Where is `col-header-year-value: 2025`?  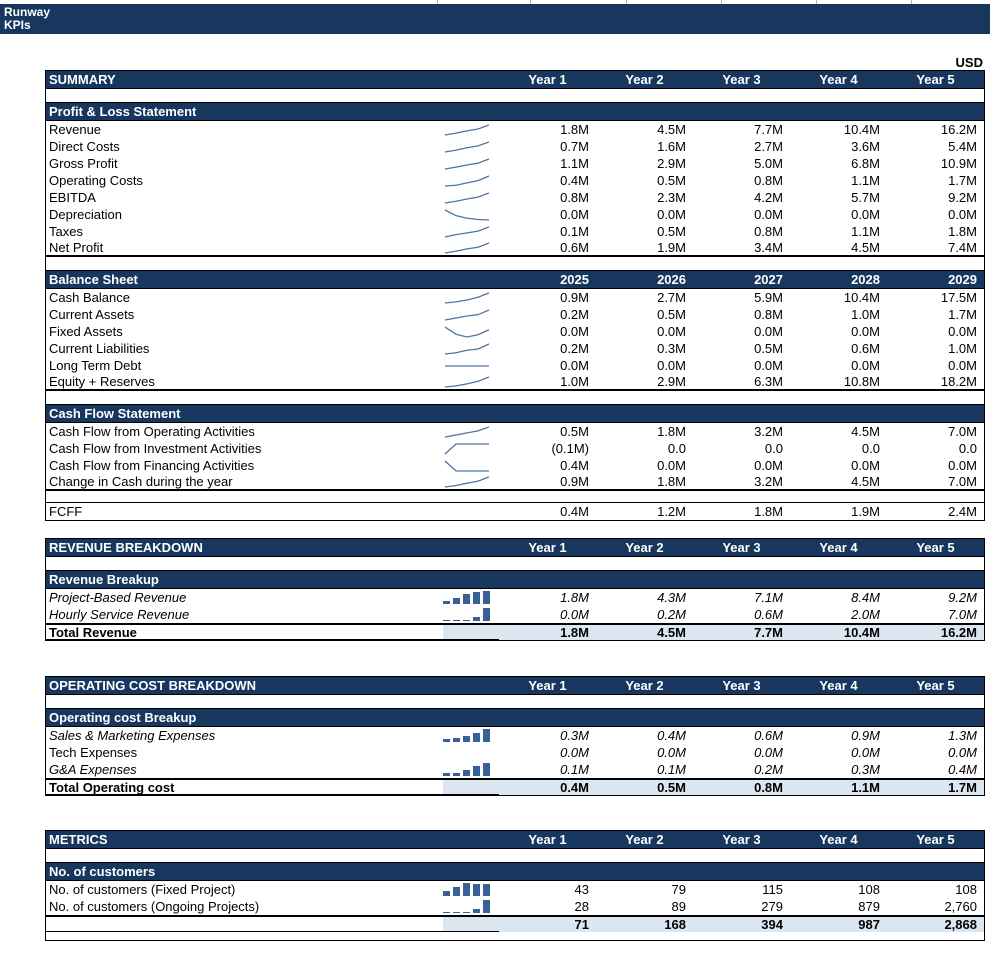
col-header-year-value: 2025 is located at coordinates (574, 279).